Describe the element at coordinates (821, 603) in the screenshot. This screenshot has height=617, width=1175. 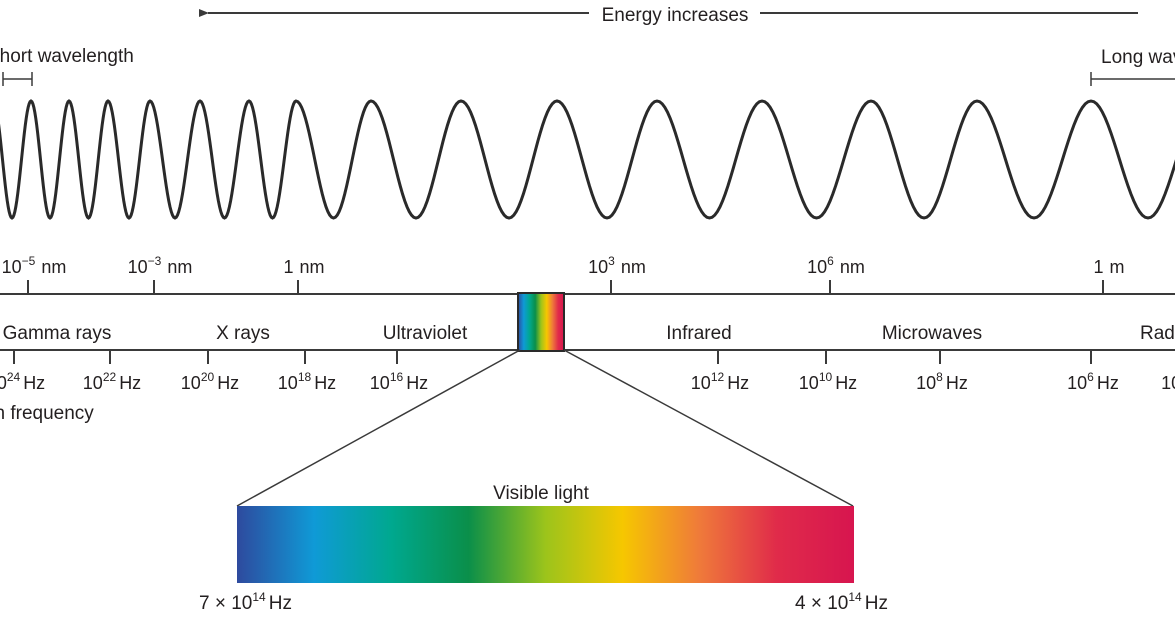
I see `visible-right-prefix: 4 × 10` at that location.